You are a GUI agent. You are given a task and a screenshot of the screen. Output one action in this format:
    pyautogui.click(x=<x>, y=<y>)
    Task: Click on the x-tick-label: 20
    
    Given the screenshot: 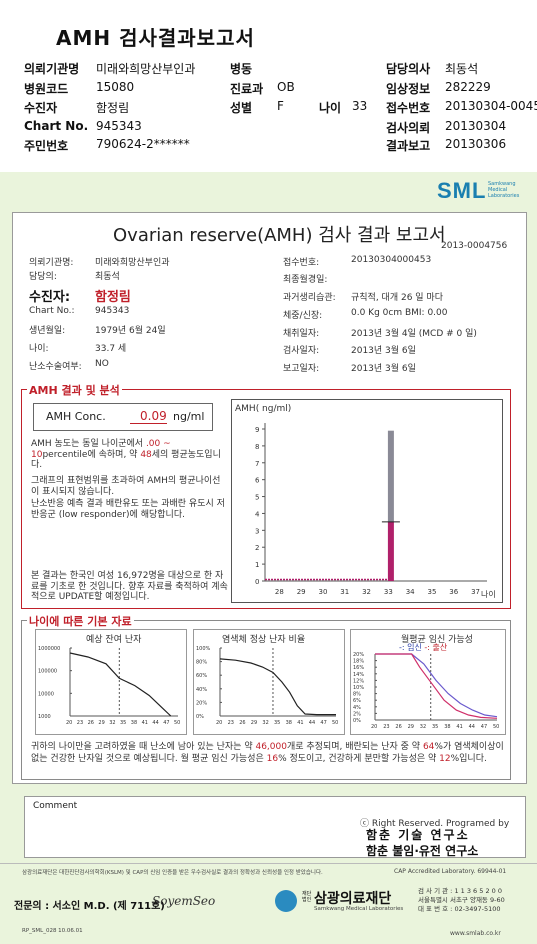 What is the action you would take?
    pyautogui.click(x=69, y=723)
    